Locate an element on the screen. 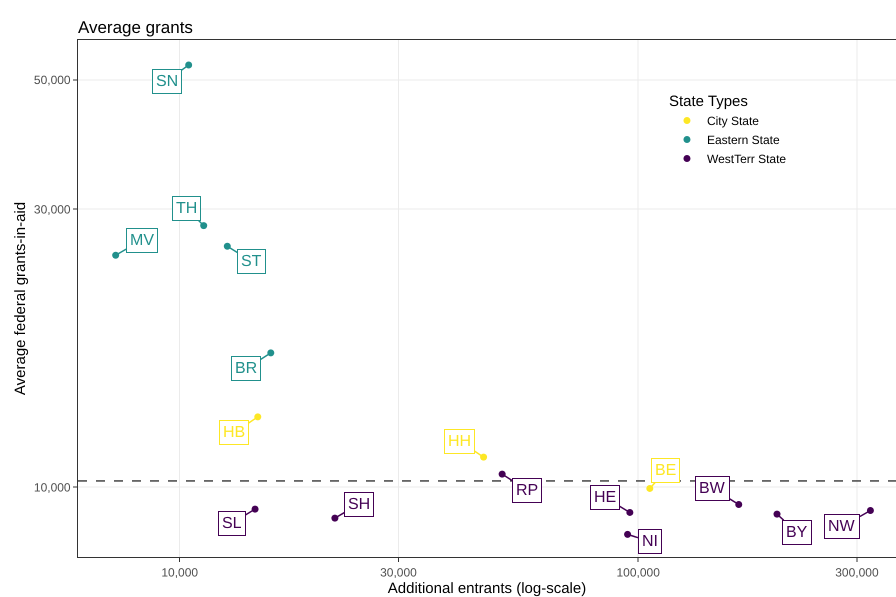 This screenshot has height=597, width=896. annotation: BY is located at coordinates (797, 532).